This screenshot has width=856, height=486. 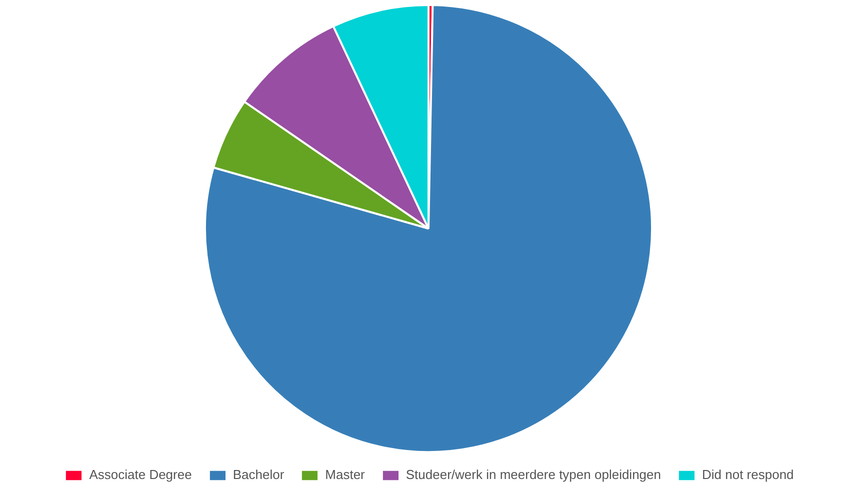 I want to click on legend-label: Bachelor, so click(x=258, y=474).